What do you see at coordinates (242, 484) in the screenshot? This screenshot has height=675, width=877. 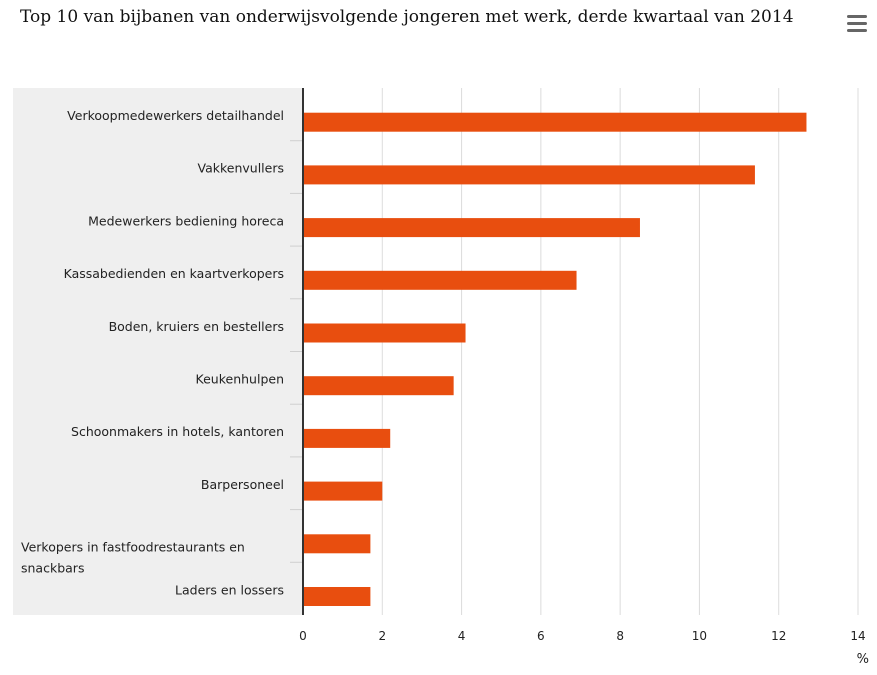 I see `category-label: Barpersoneel` at bounding box center [242, 484].